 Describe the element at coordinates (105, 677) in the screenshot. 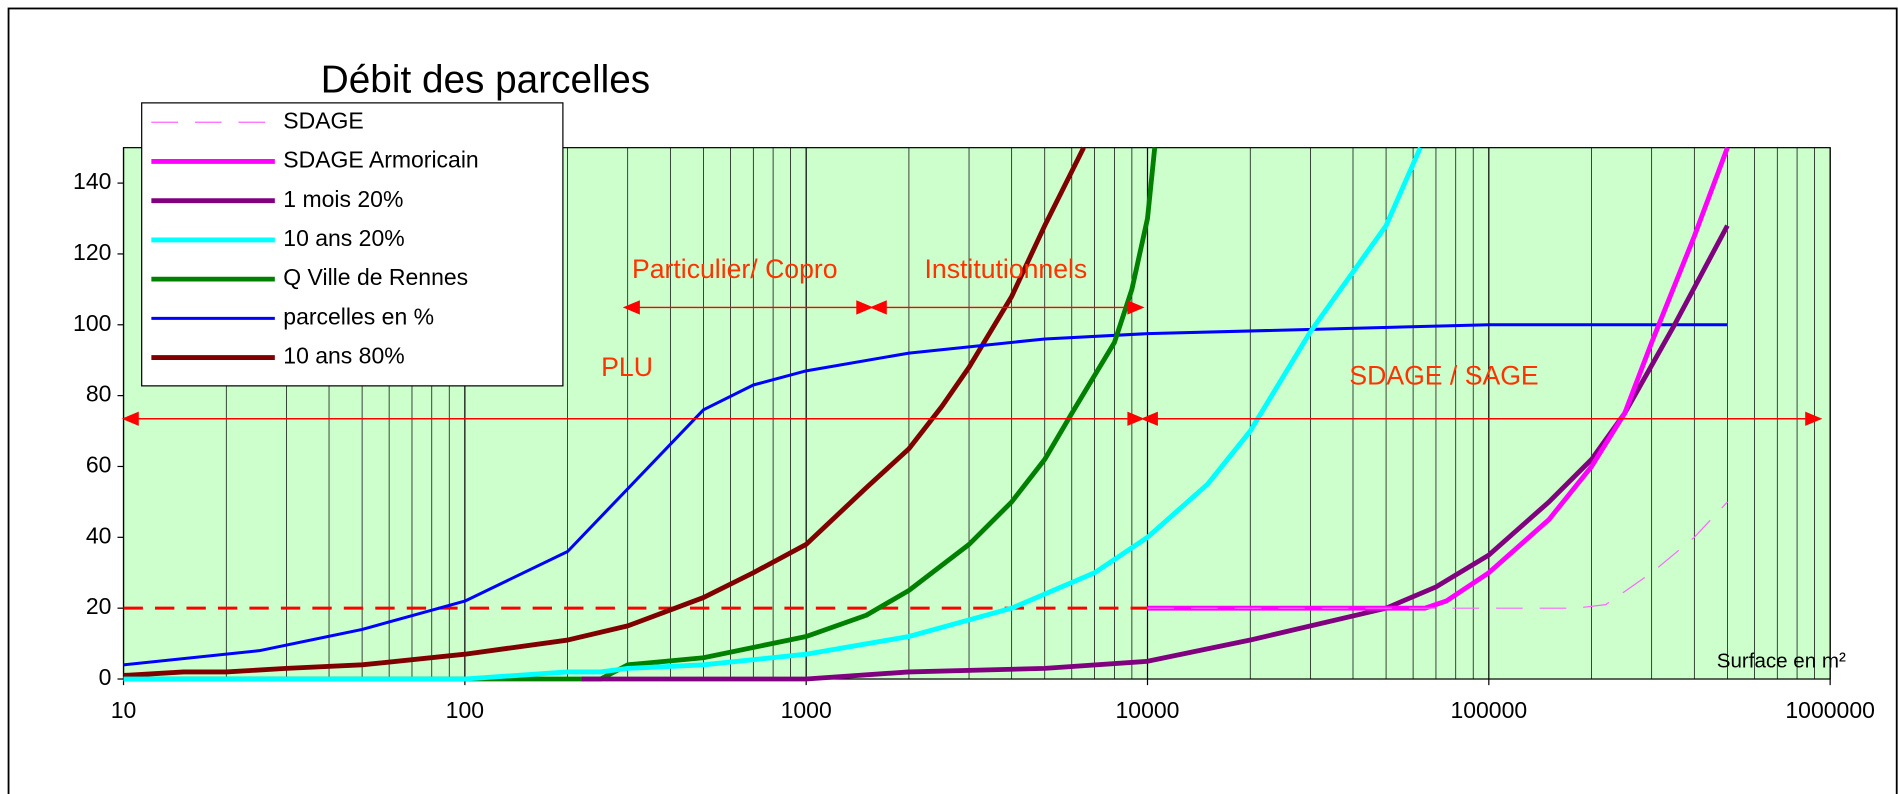

I see `y-tick-label: 0` at that location.